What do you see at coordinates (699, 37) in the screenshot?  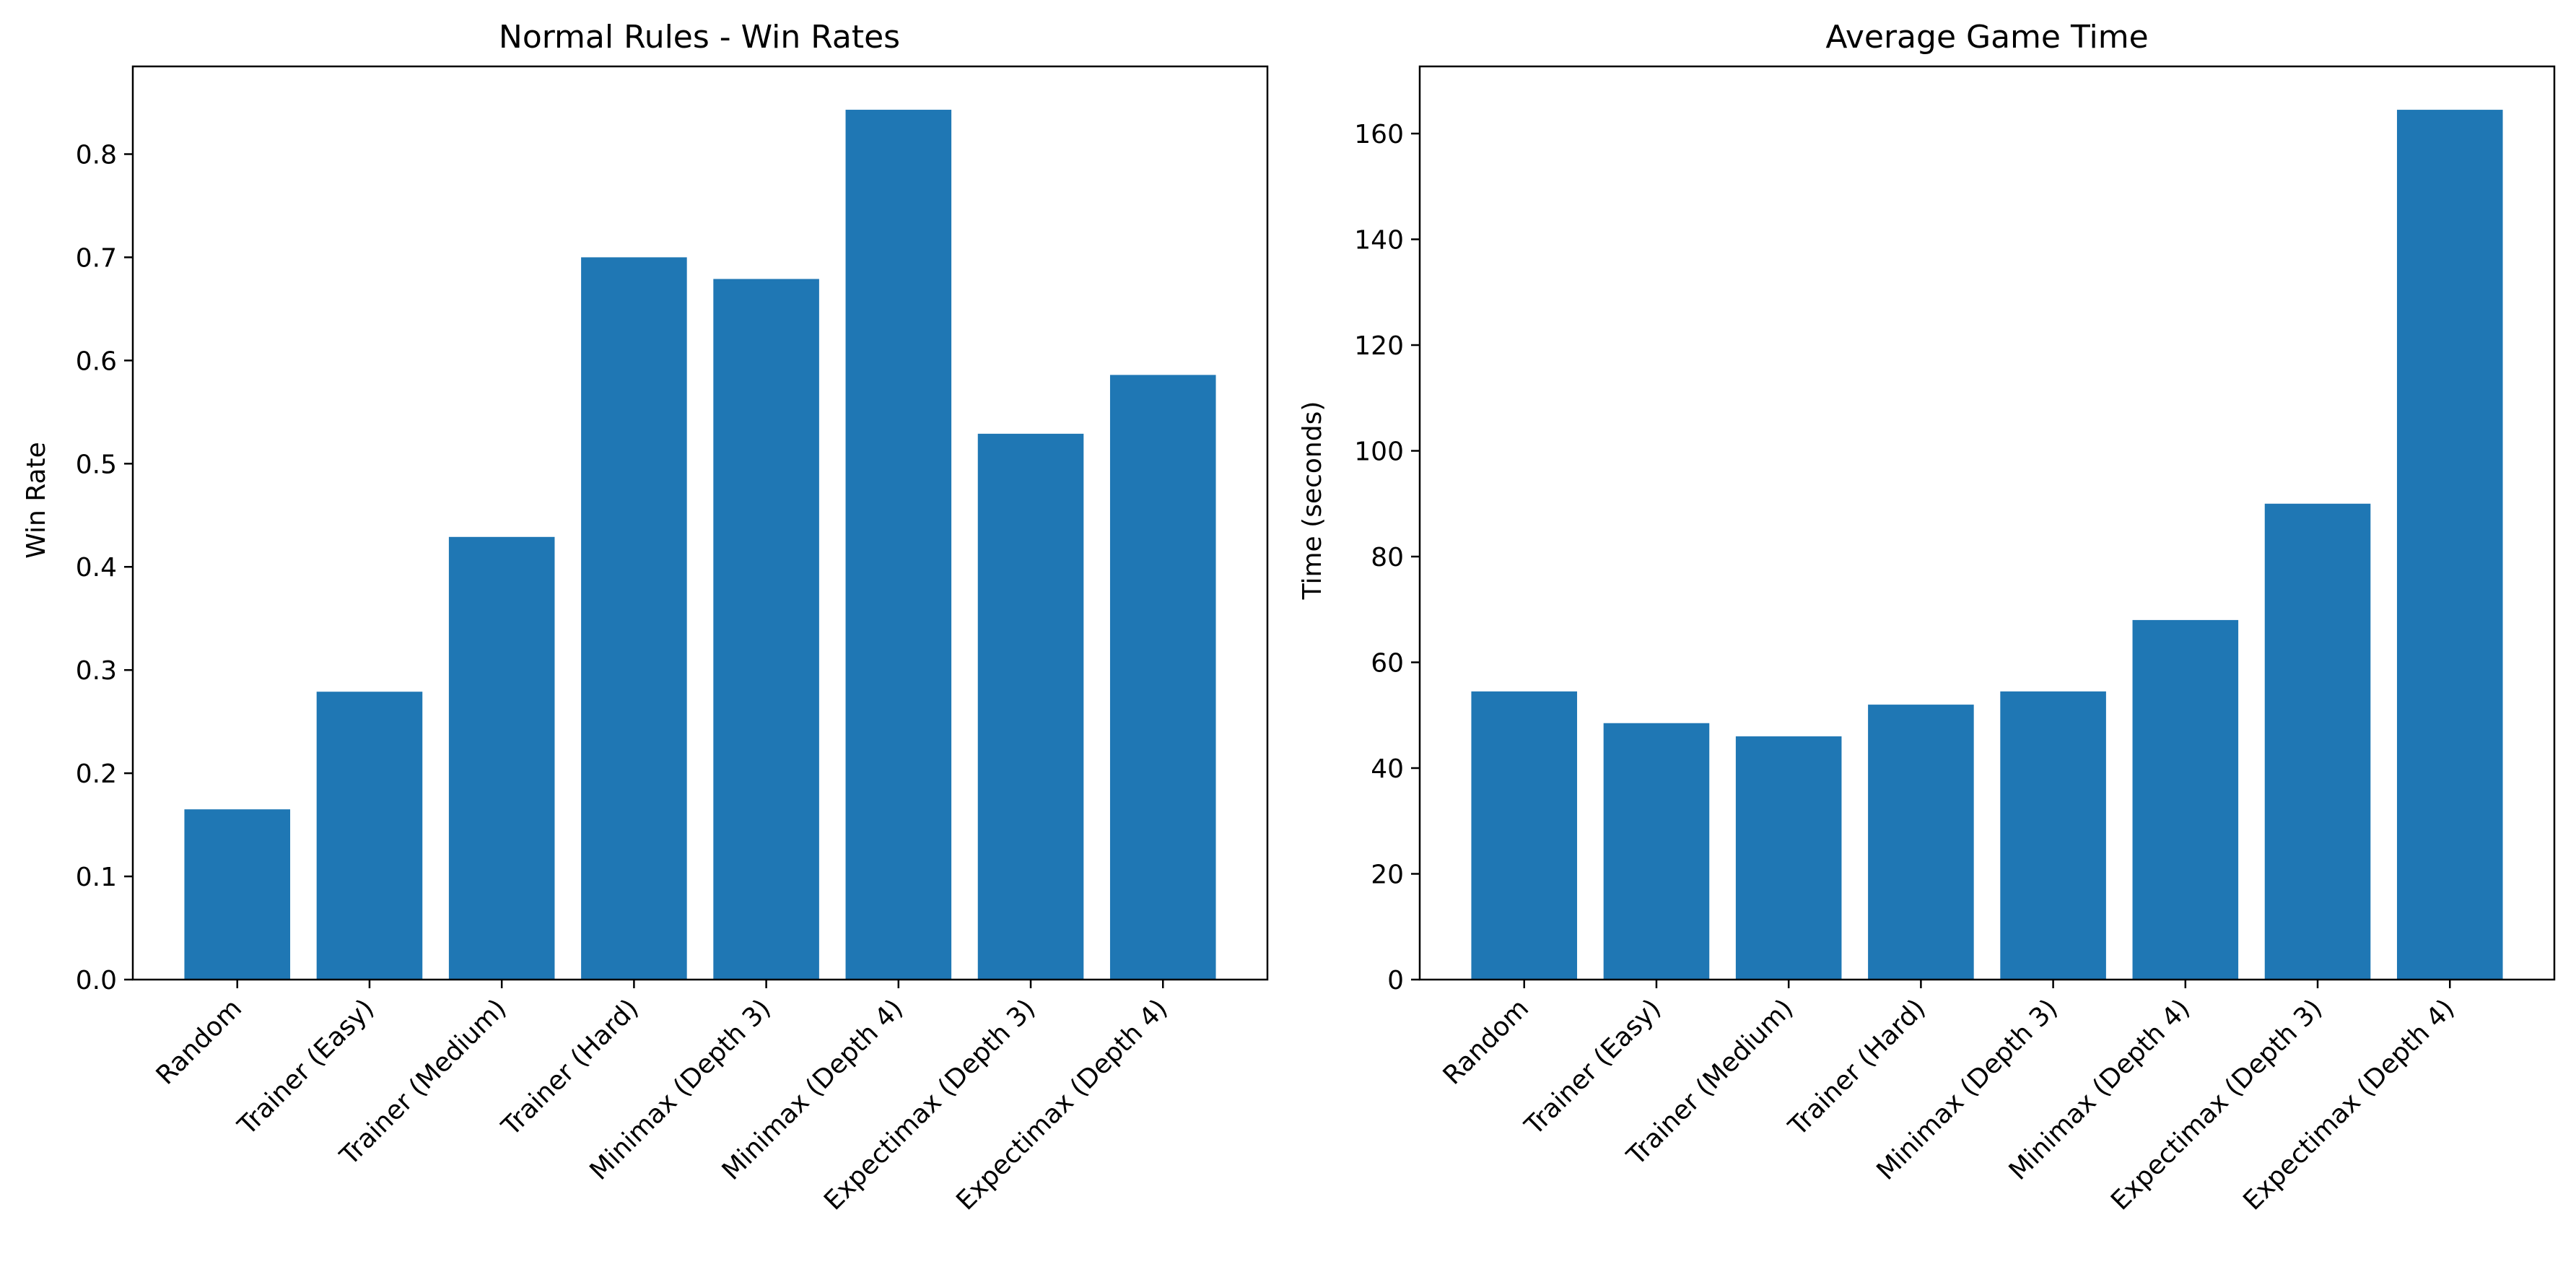 I see `chart-title: Normal Rules - Win Rates` at bounding box center [699, 37].